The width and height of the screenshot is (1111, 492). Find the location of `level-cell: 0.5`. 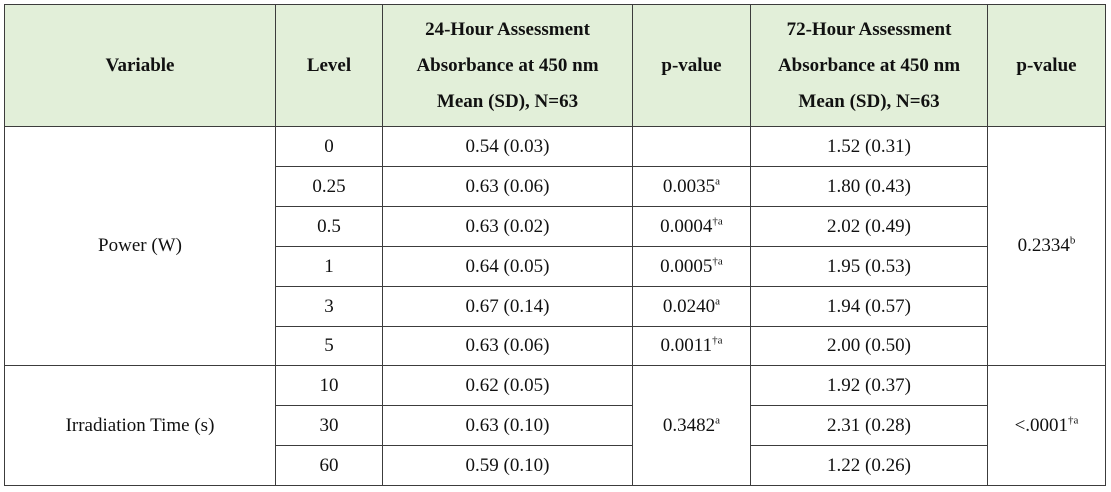

level-cell: 0.5 is located at coordinates (329, 226).